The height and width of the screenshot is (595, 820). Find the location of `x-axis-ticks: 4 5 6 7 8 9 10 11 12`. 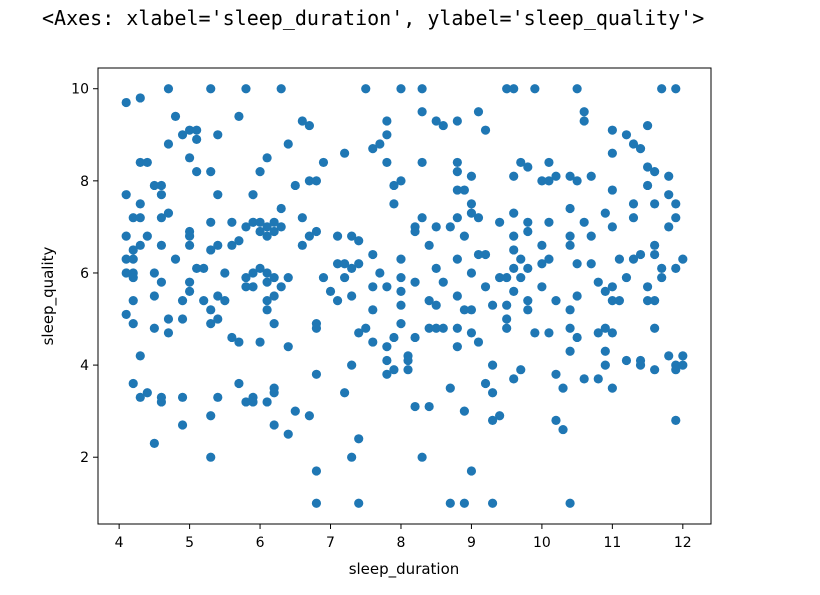

x-axis-ticks: 4 5 6 7 8 9 10 11 12 is located at coordinates (403, 537).